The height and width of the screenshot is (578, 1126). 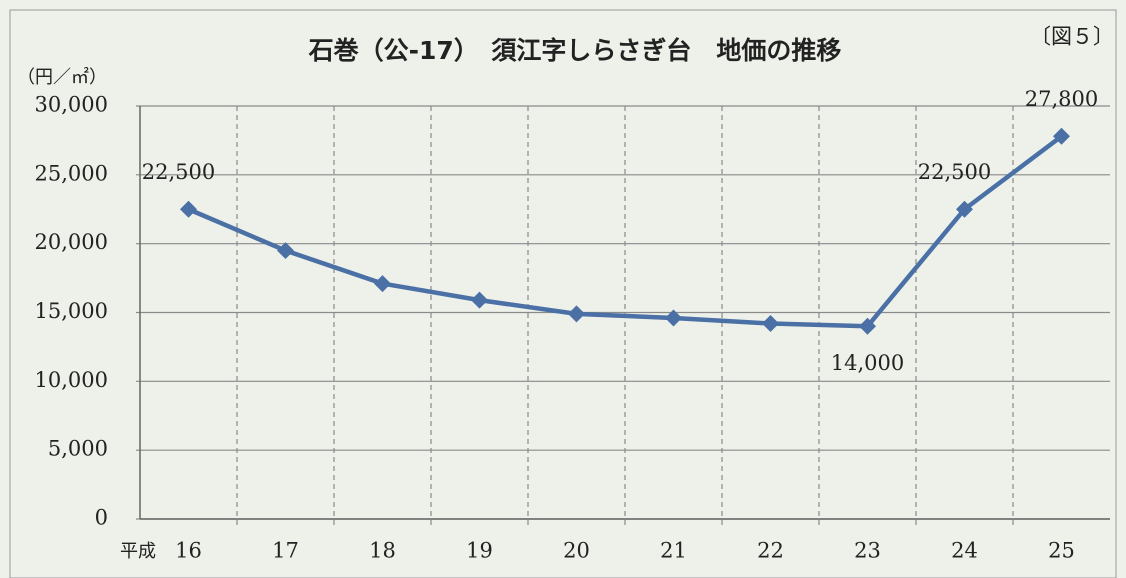 What do you see at coordinates (382, 551) in the screenshot?
I see `x-tick-label: 18` at bounding box center [382, 551].